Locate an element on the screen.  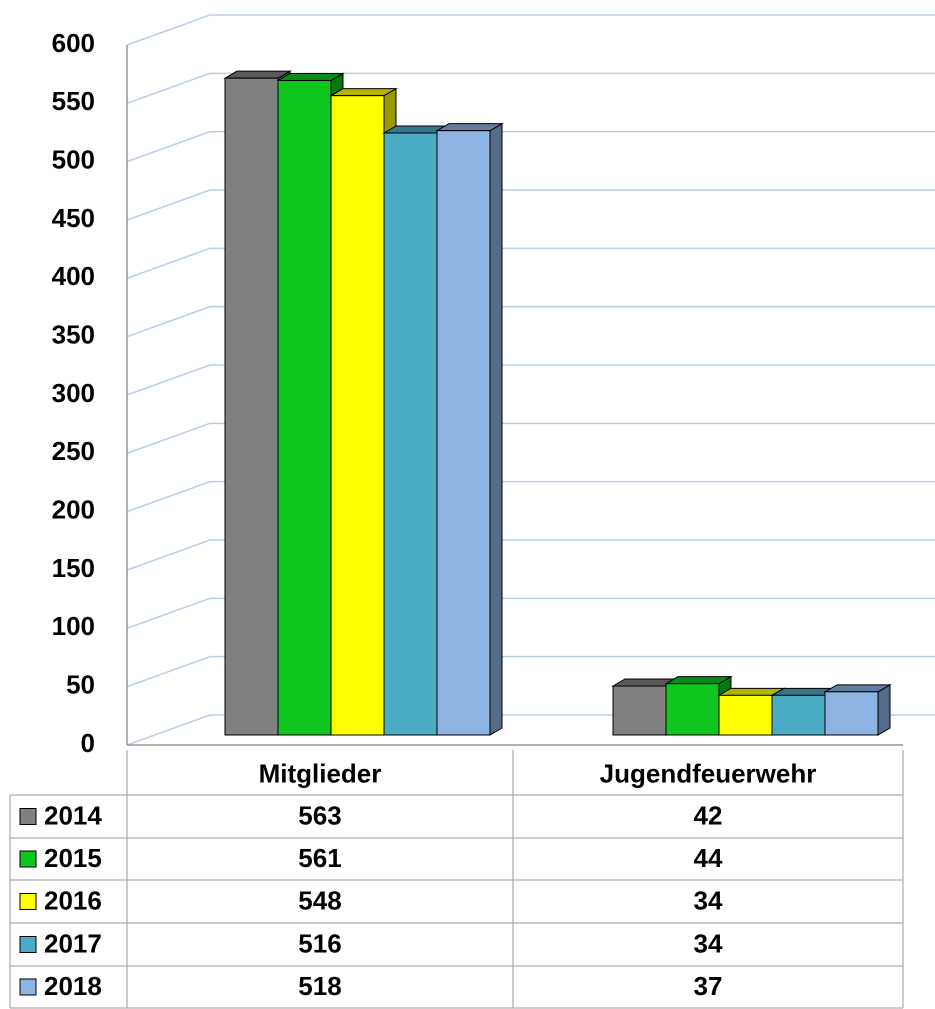
x-tick-label: Jugendfeuerwehr is located at coordinates (708, 773).